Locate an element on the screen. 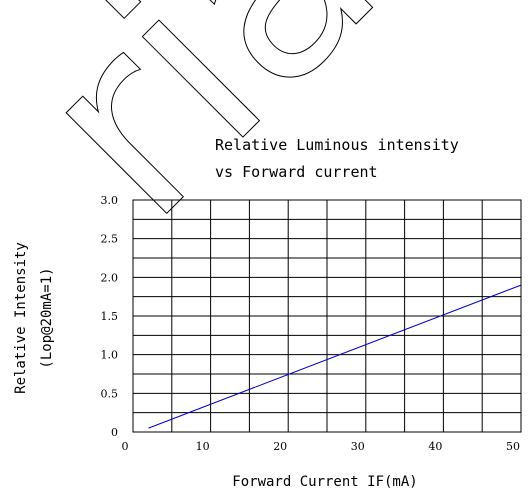 This screenshot has width=531, height=495. y-tick-label: 1.5 is located at coordinates (110, 316).